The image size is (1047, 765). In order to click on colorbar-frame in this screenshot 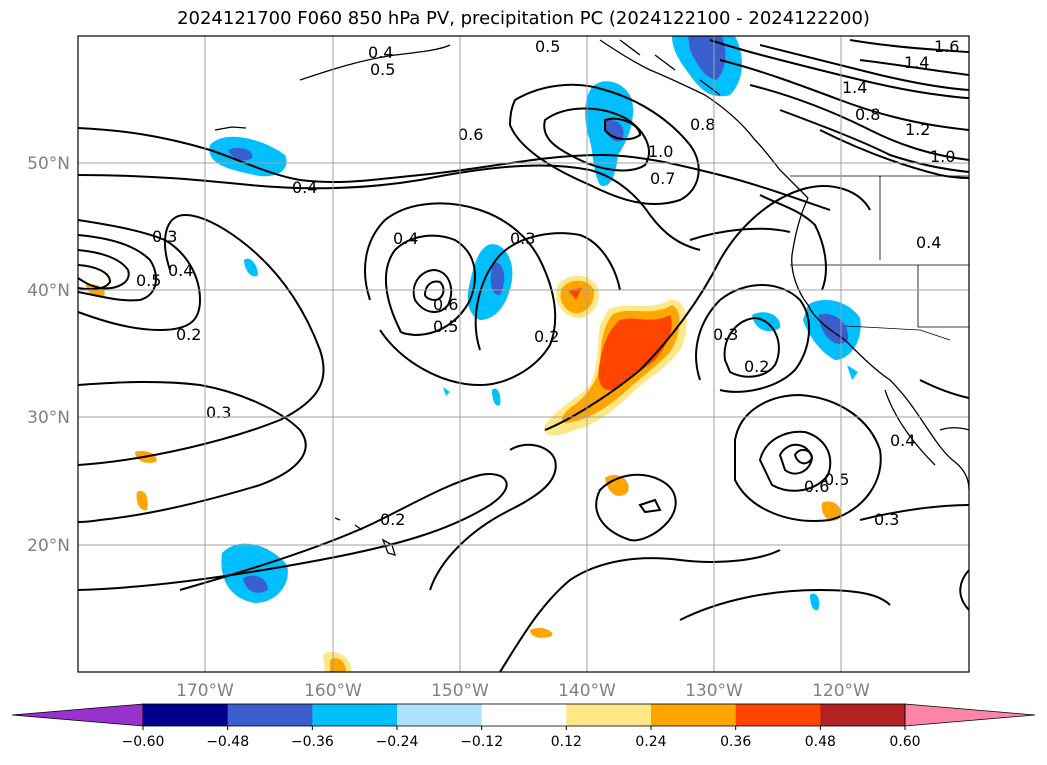, I will do `click(524, 715)`.